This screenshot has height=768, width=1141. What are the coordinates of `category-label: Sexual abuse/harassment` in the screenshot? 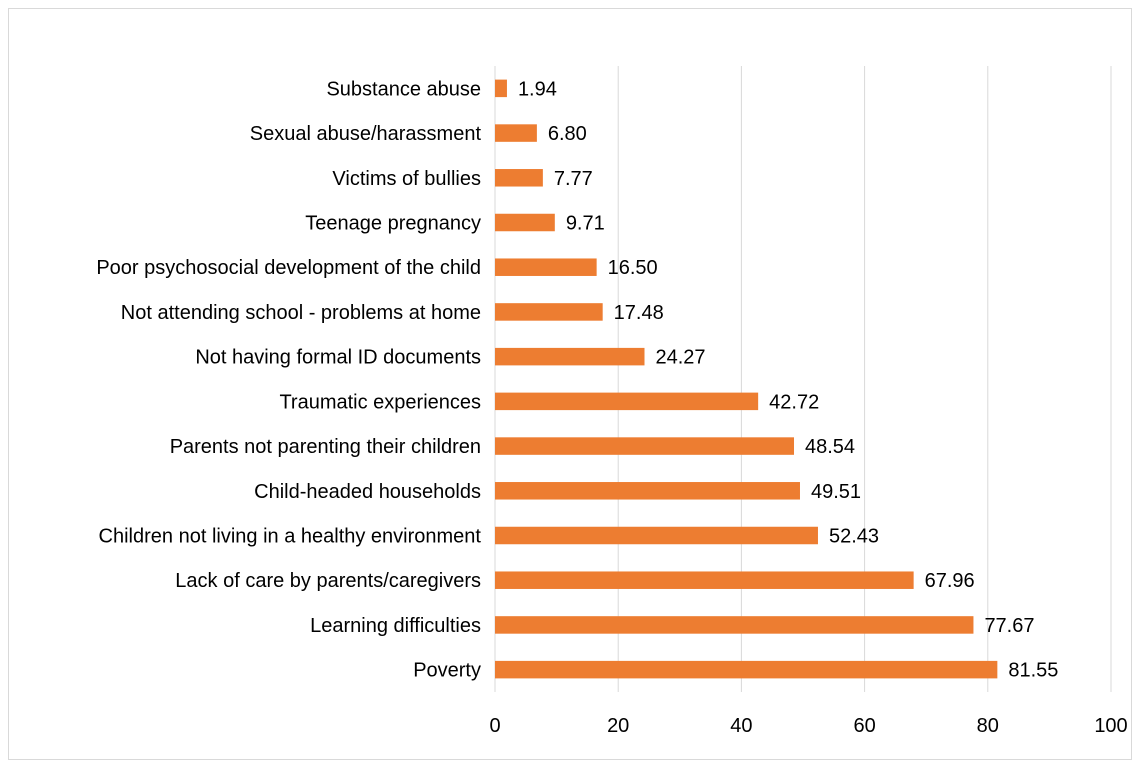 It's located at (366, 134).